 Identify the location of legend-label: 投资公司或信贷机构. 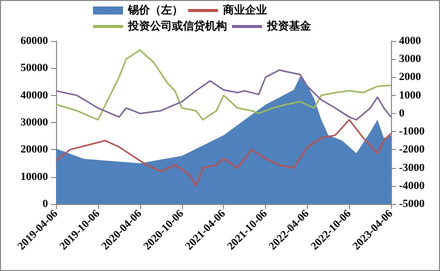
(177, 26).